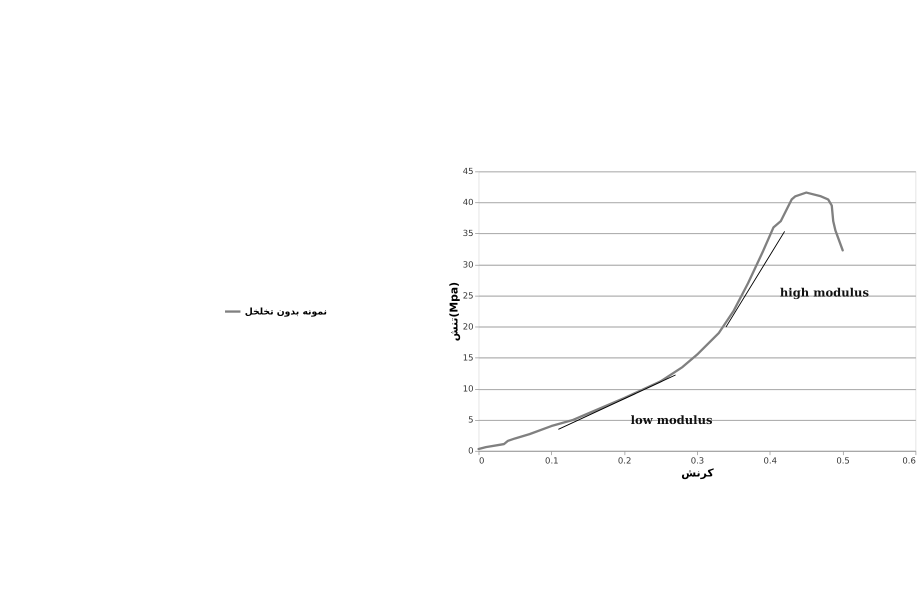 The height and width of the screenshot is (612, 924). Describe the element at coordinates (909, 461) in the screenshot. I see `x-tick-label: 0.6` at that location.